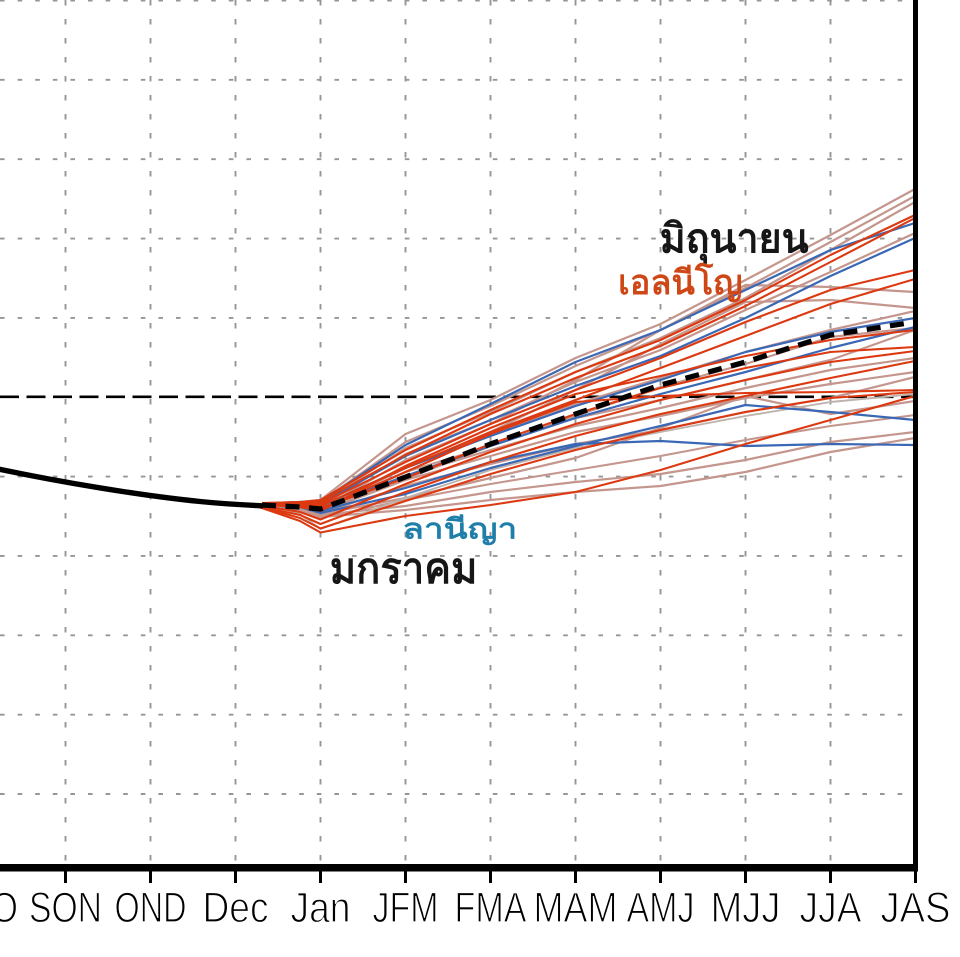 The image size is (960, 957). Describe the element at coordinates (831, 908) in the screenshot. I see `svg-text: JJA` at that location.